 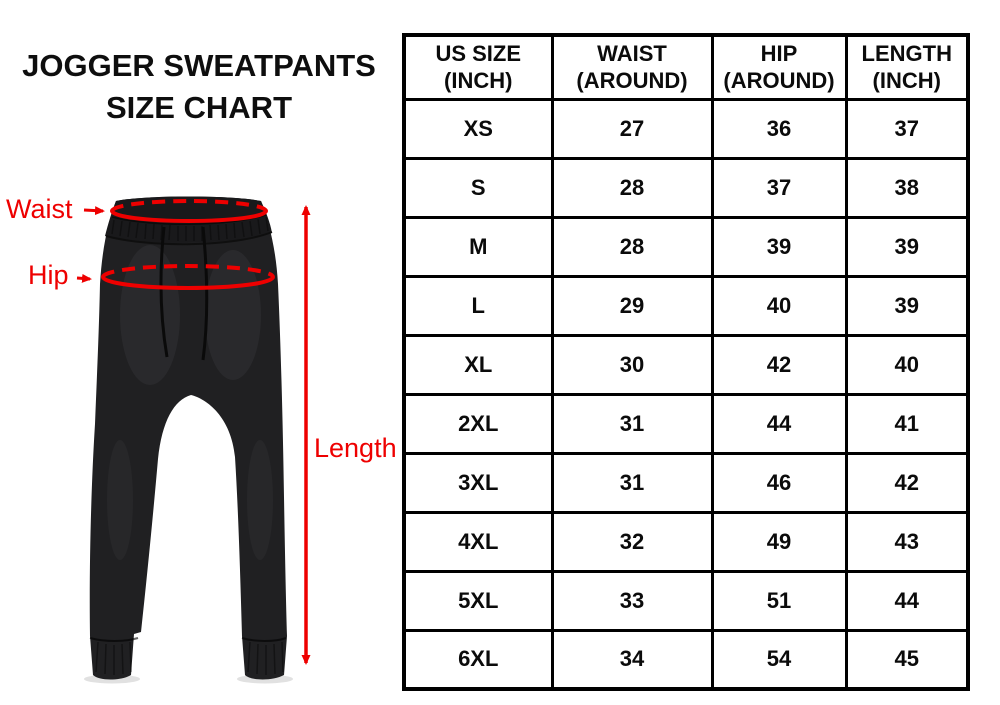 I want to click on cuff-ribs, so click(x=189, y=658).